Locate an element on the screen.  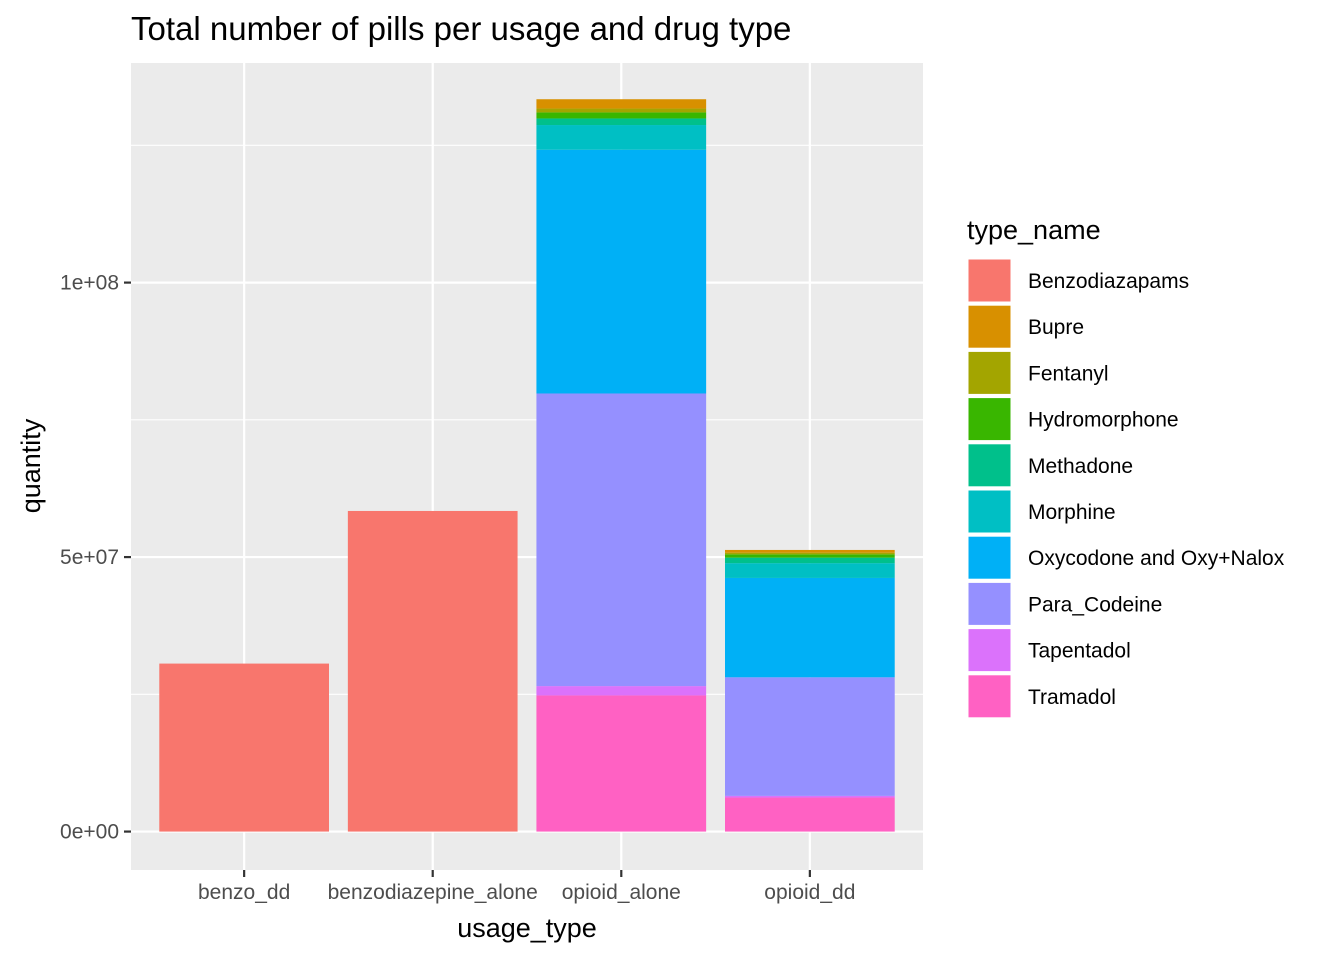
legend-label: Benzodiazapams is located at coordinates (1108, 281).